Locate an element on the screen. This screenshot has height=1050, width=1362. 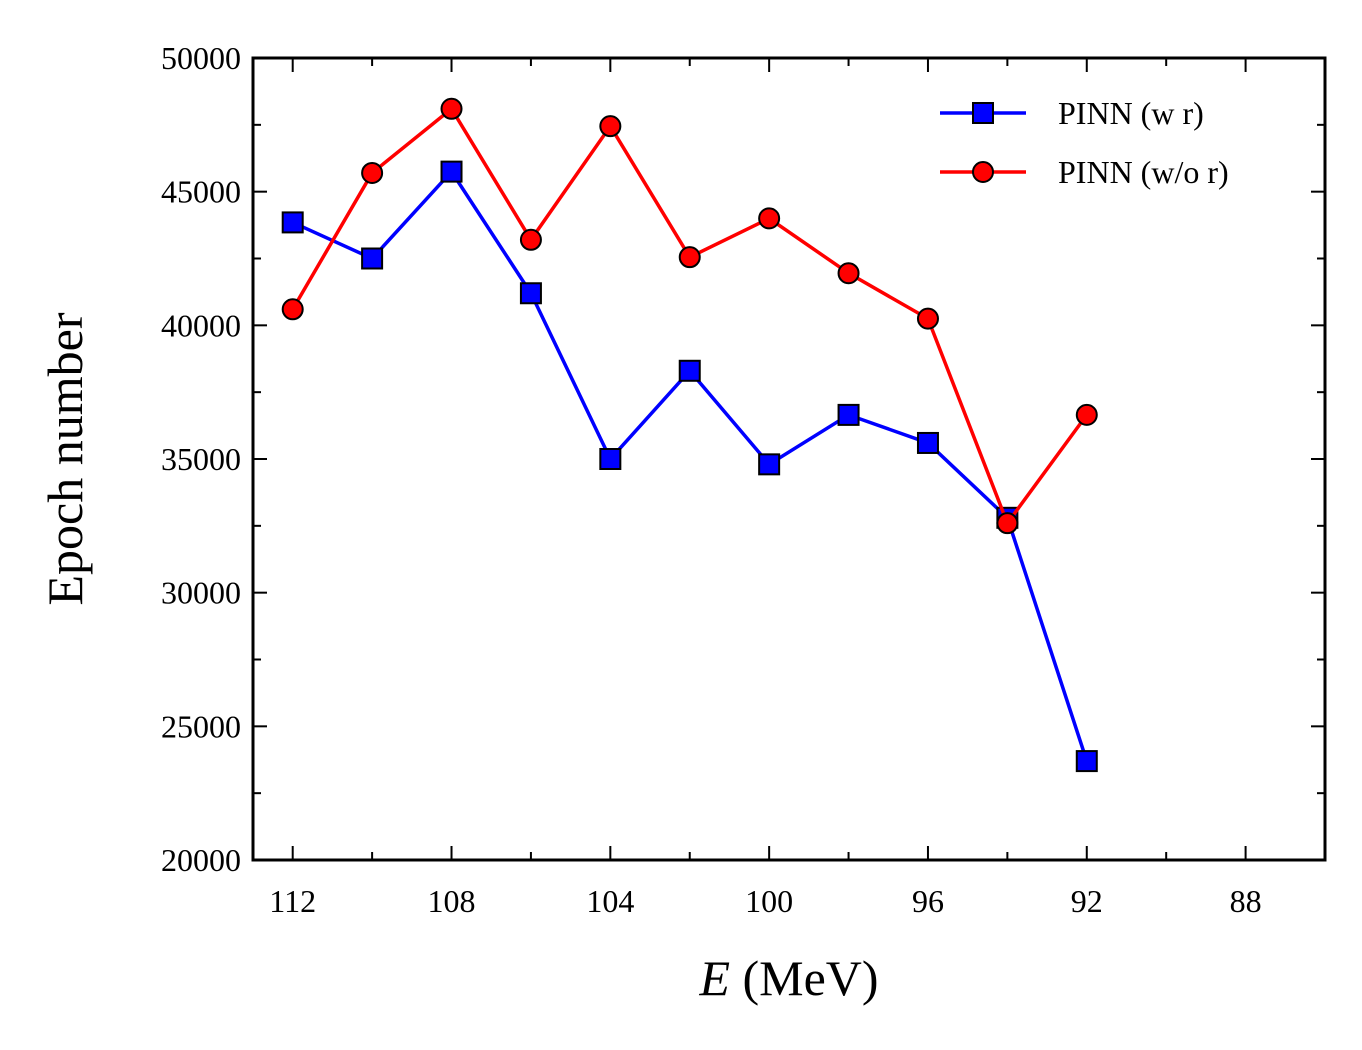
y-tick-label: 30000 is located at coordinates (201, 593).